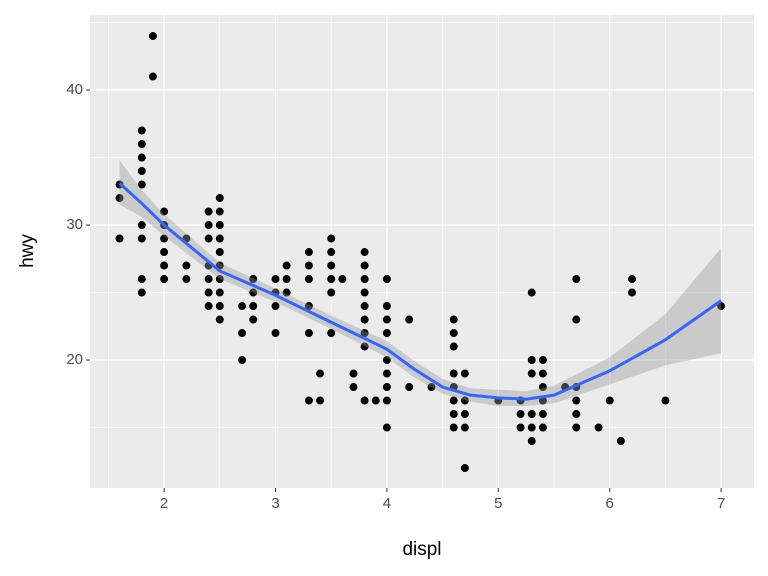 The height and width of the screenshot is (576, 768). What do you see at coordinates (610, 503) in the screenshot?
I see `x-tick-label: 6` at bounding box center [610, 503].